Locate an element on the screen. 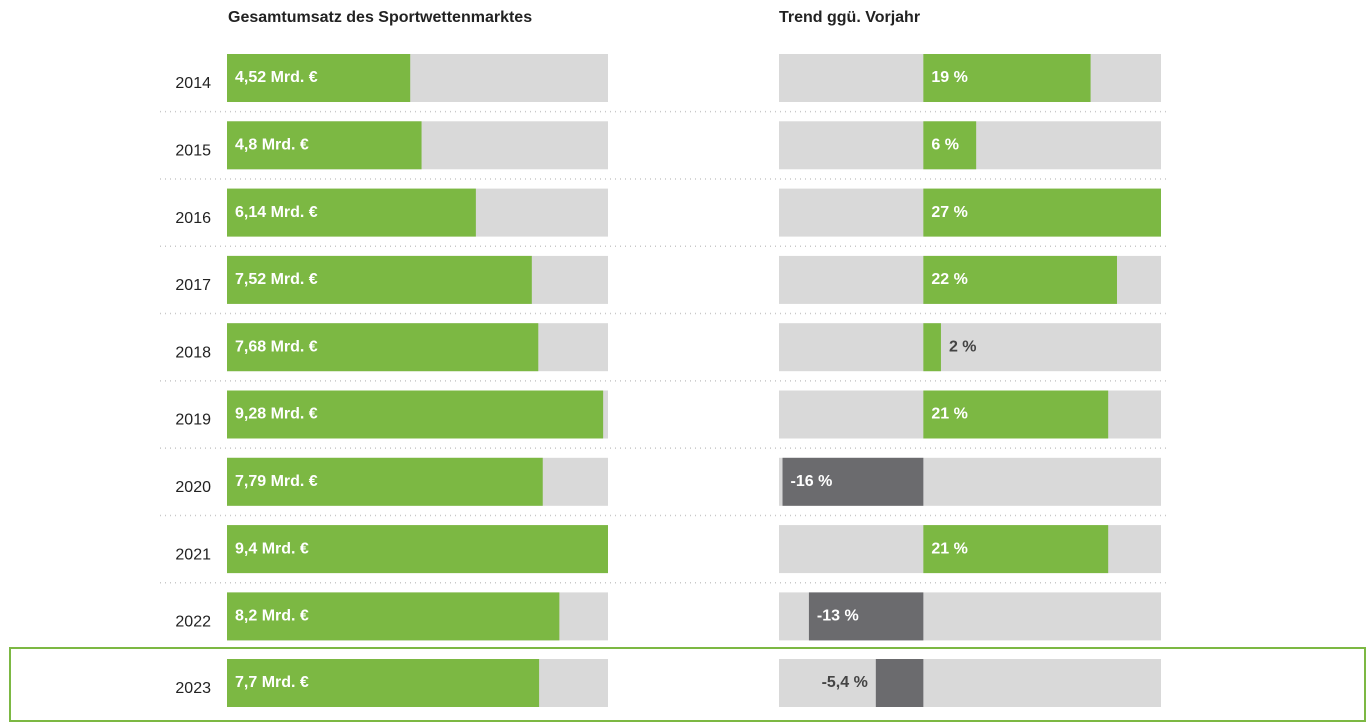 The image size is (1366, 722). value-label: 6 % is located at coordinates (945, 145).